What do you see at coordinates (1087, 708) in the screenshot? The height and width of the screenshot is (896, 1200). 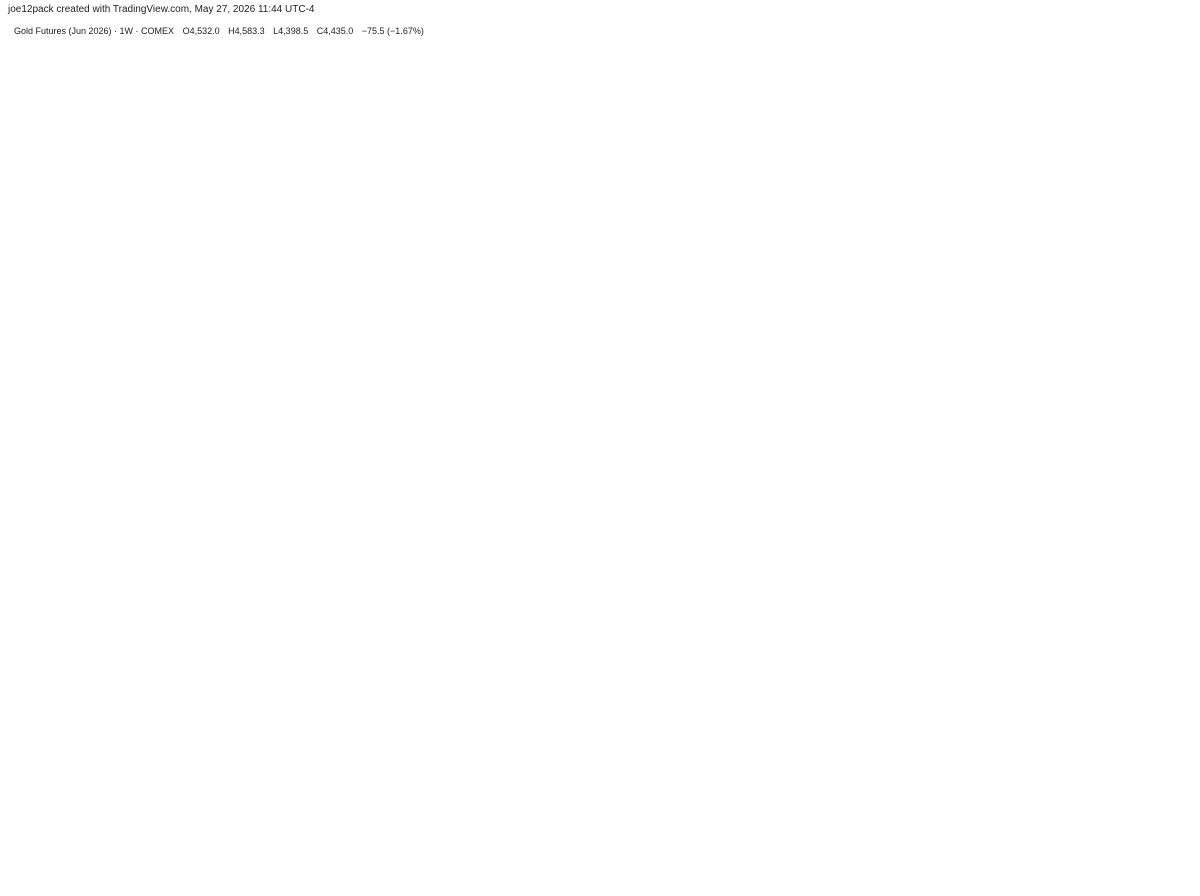 I see `level-label: Upper FCL: 2187` at bounding box center [1087, 708].